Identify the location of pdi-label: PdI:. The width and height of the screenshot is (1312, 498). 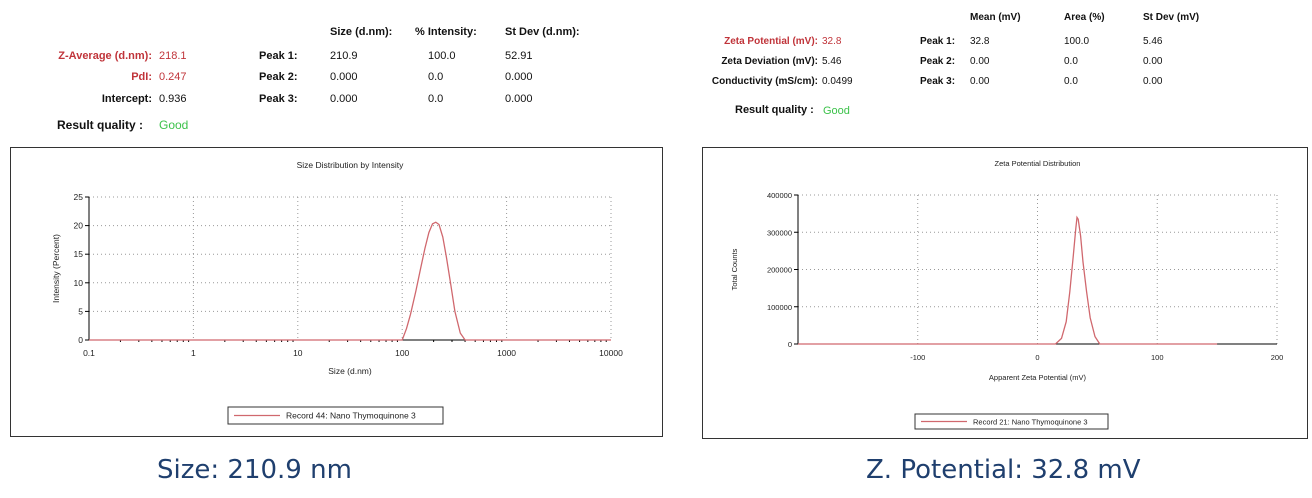
(141, 77).